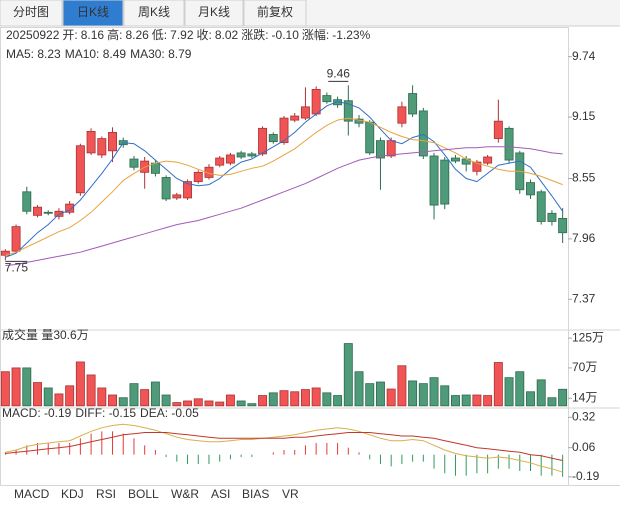 Image resolution: width=620 pixels, height=506 pixels. I want to click on tab-label: 日K线, so click(93, 12).